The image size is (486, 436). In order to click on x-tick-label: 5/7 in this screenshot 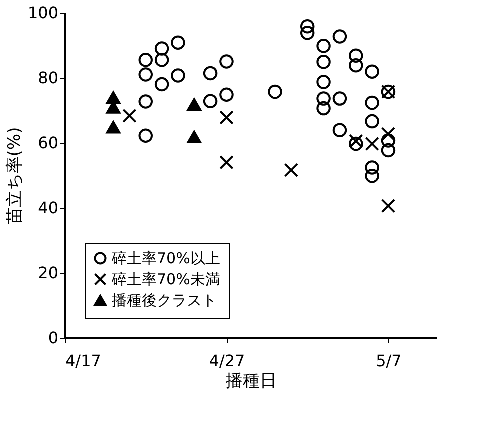, I will do `click(389, 361)`.